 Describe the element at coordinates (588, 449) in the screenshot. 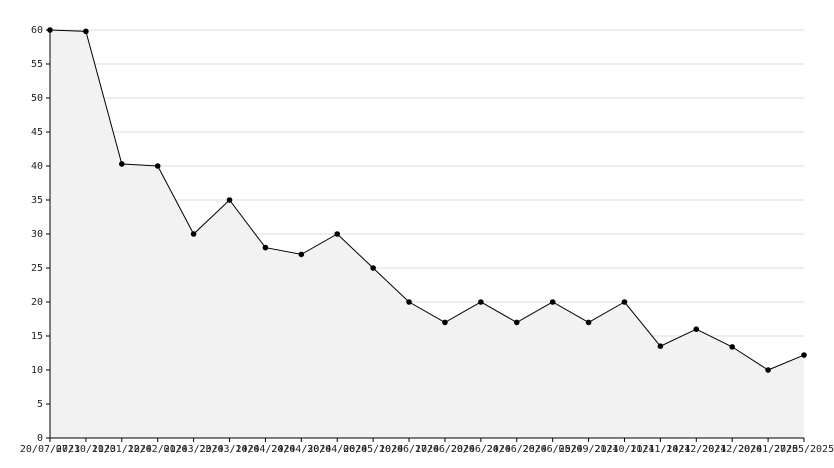

I see `x-tick-label: 05/09/2024` at that location.